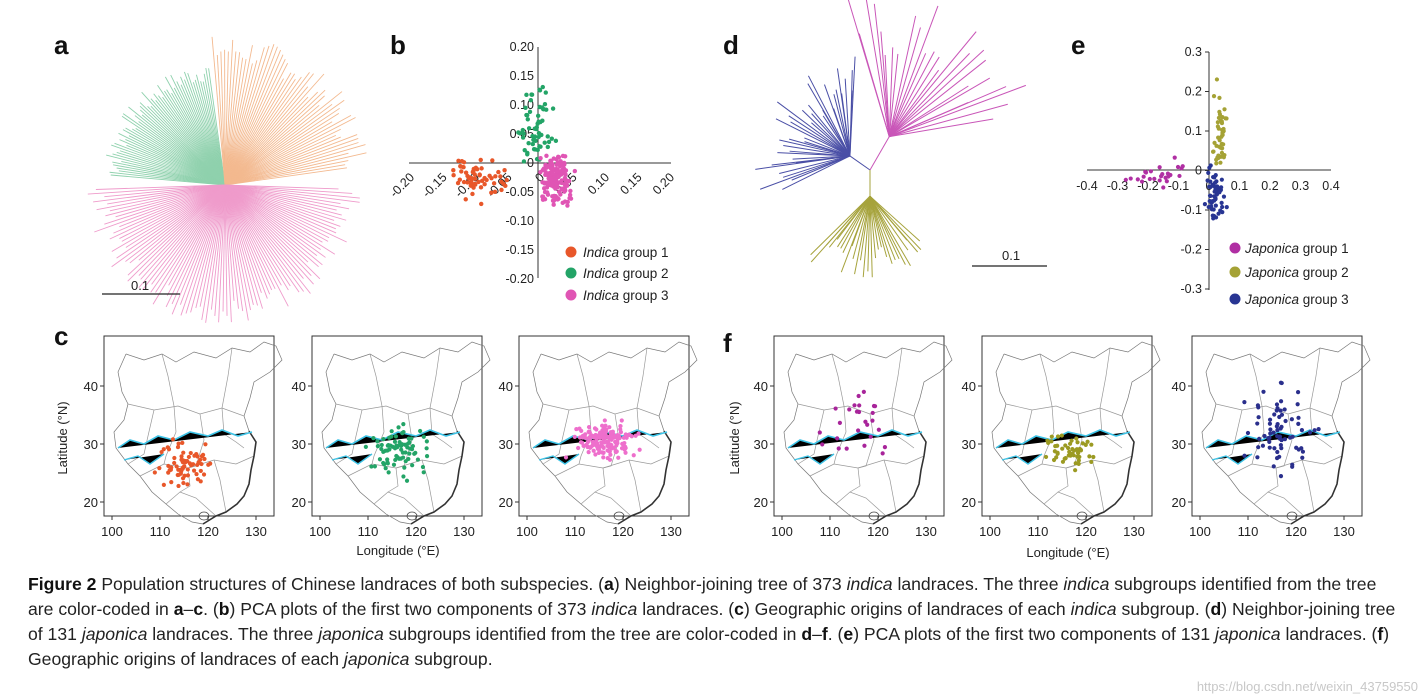 The height and width of the screenshot is (698, 1424). I want to click on pca-b-axes, so click(540, 162).